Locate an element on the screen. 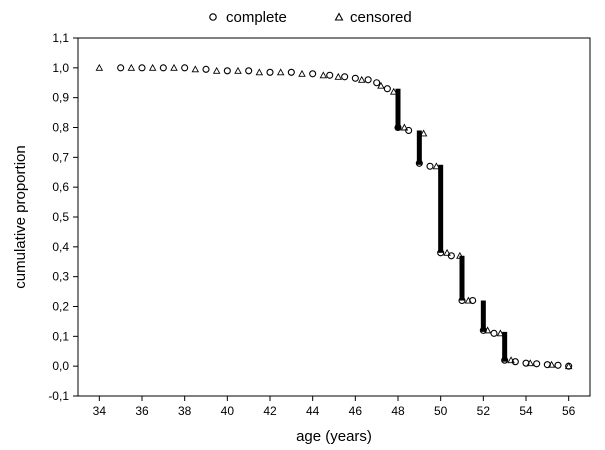  legend-marker-complete is located at coordinates (213, 17).